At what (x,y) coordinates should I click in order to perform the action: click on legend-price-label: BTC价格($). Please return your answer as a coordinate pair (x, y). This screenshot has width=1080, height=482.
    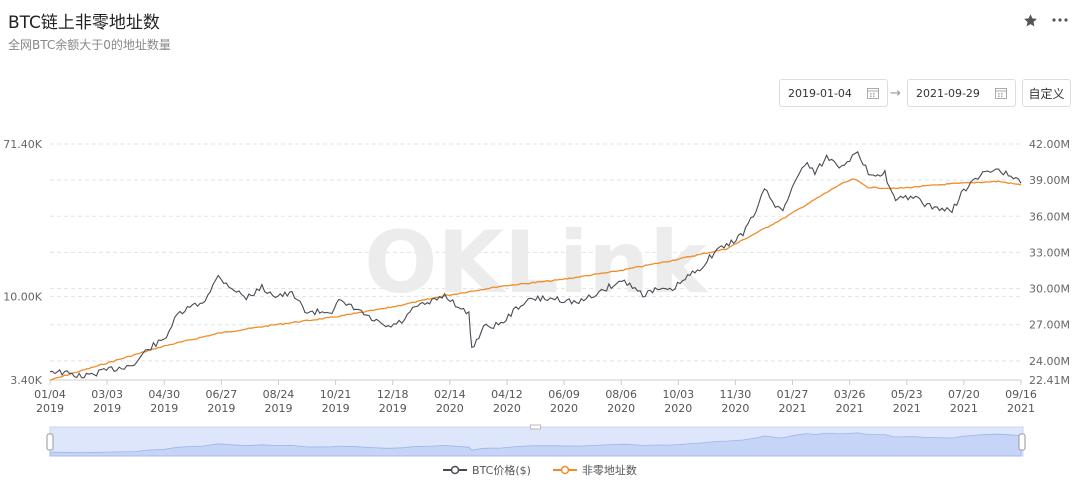
    Looking at the image, I should click on (501, 470).